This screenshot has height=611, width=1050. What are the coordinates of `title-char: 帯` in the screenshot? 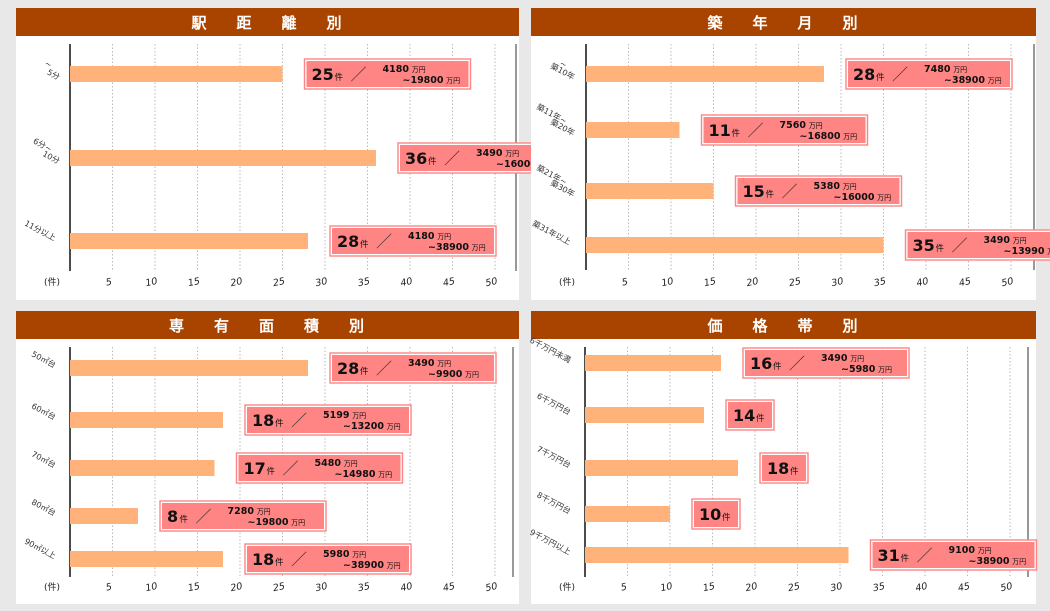 It's located at (806, 325).